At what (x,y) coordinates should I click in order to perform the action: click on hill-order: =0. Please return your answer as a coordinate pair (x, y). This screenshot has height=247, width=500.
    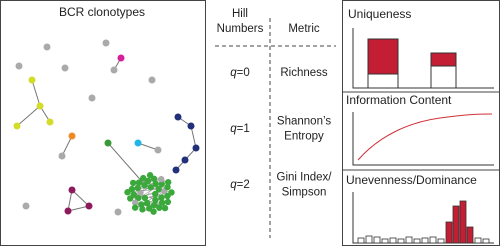
    Looking at the image, I should click on (243, 73).